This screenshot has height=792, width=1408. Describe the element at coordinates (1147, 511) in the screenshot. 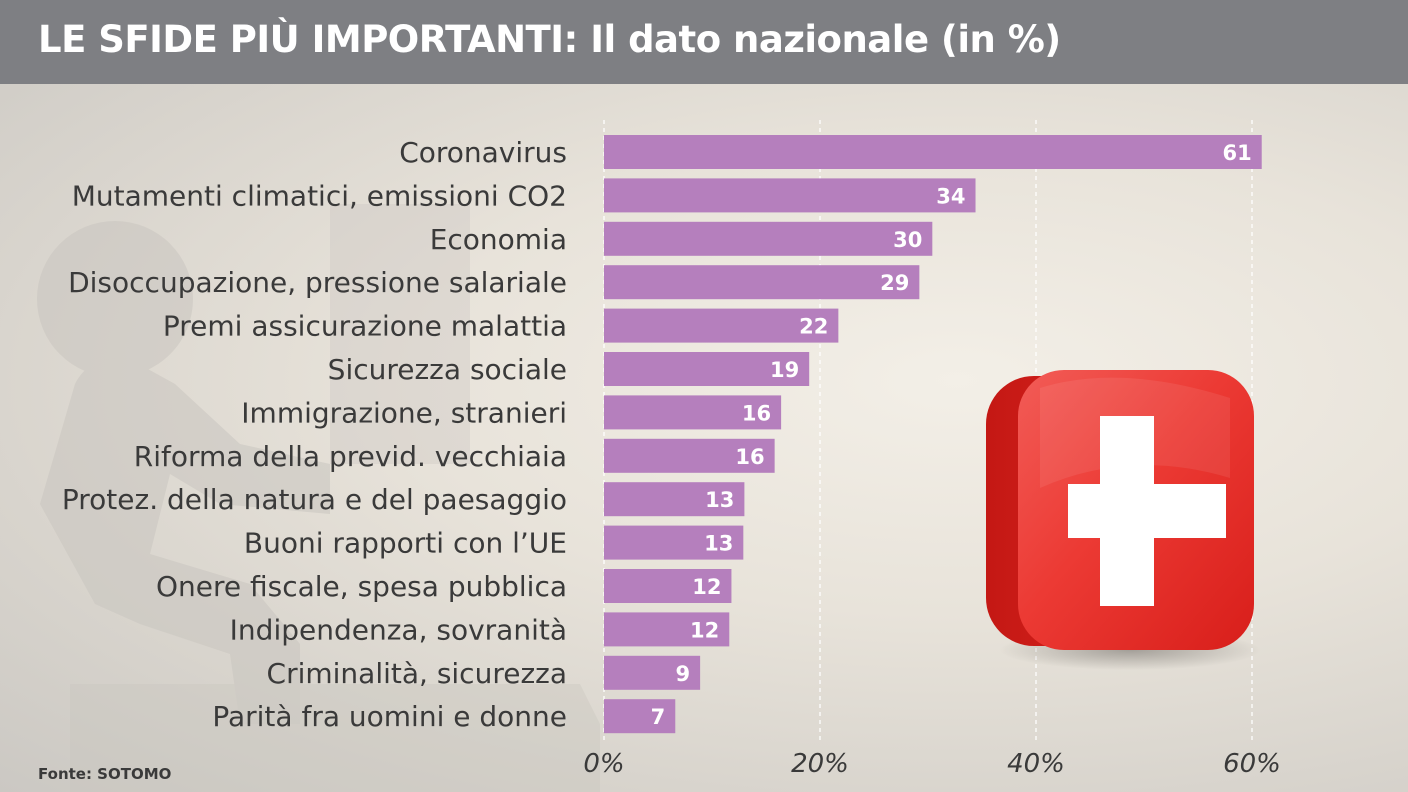

I see `swiss-cross-icon` at that location.